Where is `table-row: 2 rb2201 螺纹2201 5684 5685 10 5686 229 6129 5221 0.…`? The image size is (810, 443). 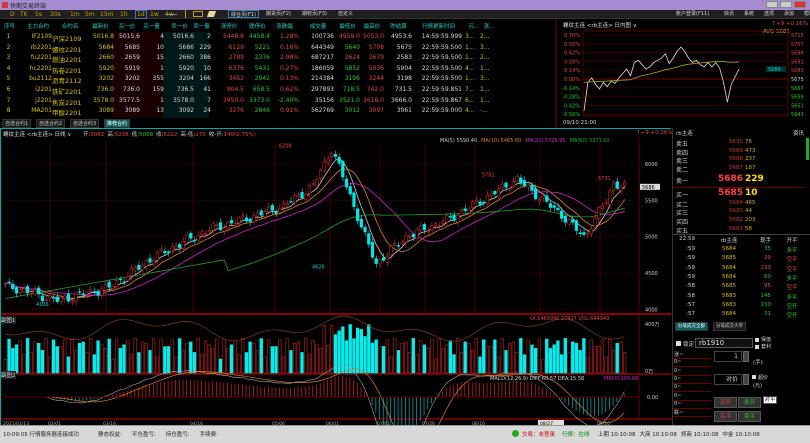 table-row: 2 rb2201 螺纹2201 5684 5685 10 5686 229 6129 5221 0.… is located at coordinates (278, 49).